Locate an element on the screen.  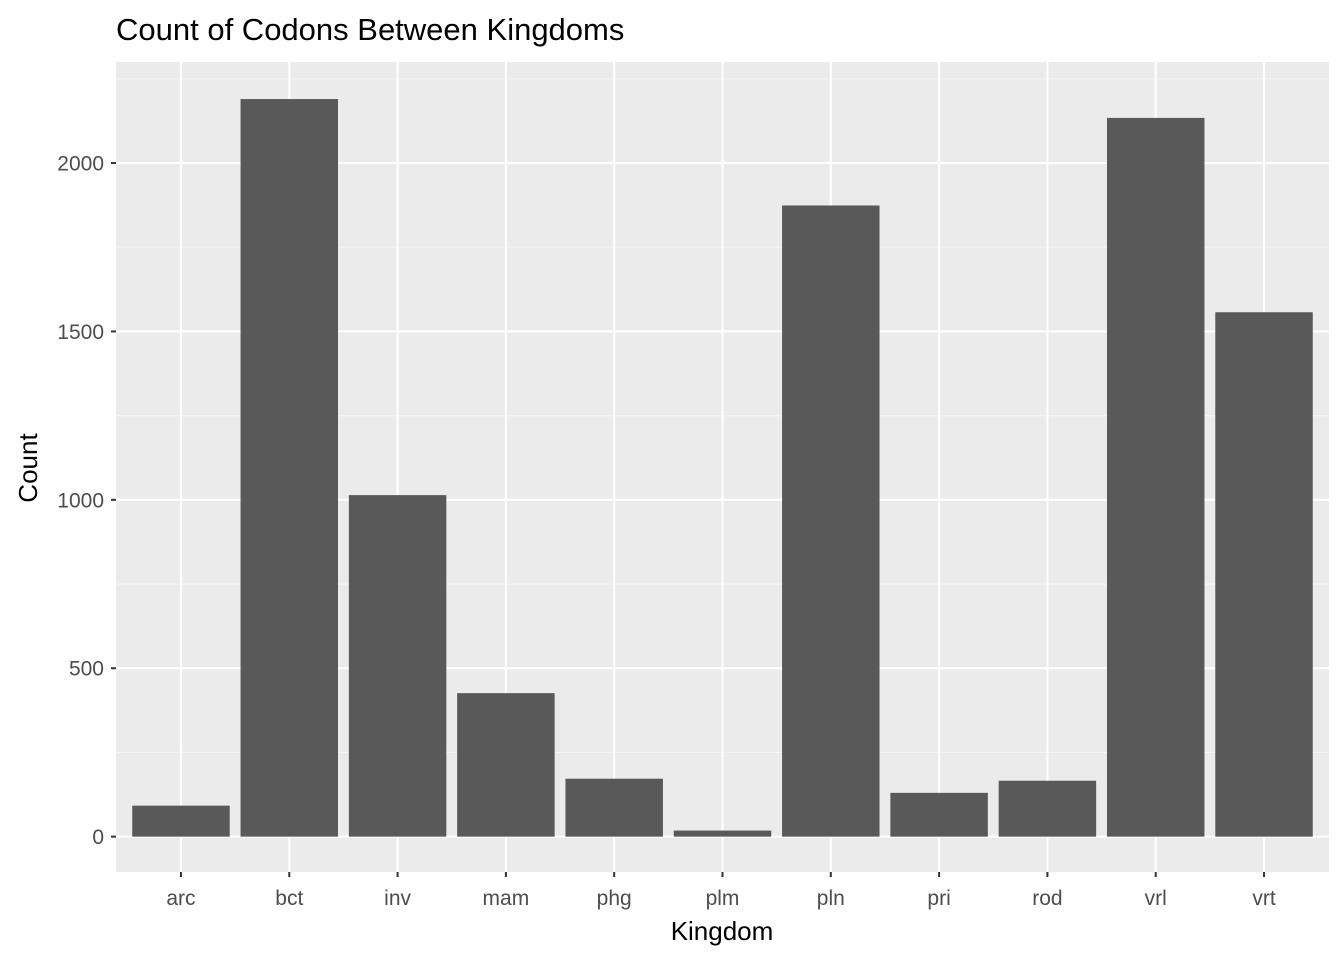
bar-inv is located at coordinates (397, 666).